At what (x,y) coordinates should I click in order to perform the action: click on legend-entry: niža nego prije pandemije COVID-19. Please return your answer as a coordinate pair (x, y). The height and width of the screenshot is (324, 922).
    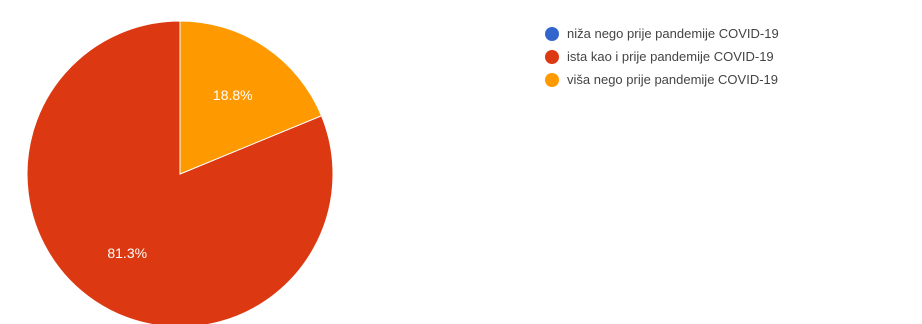
    Looking at the image, I should click on (662, 33).